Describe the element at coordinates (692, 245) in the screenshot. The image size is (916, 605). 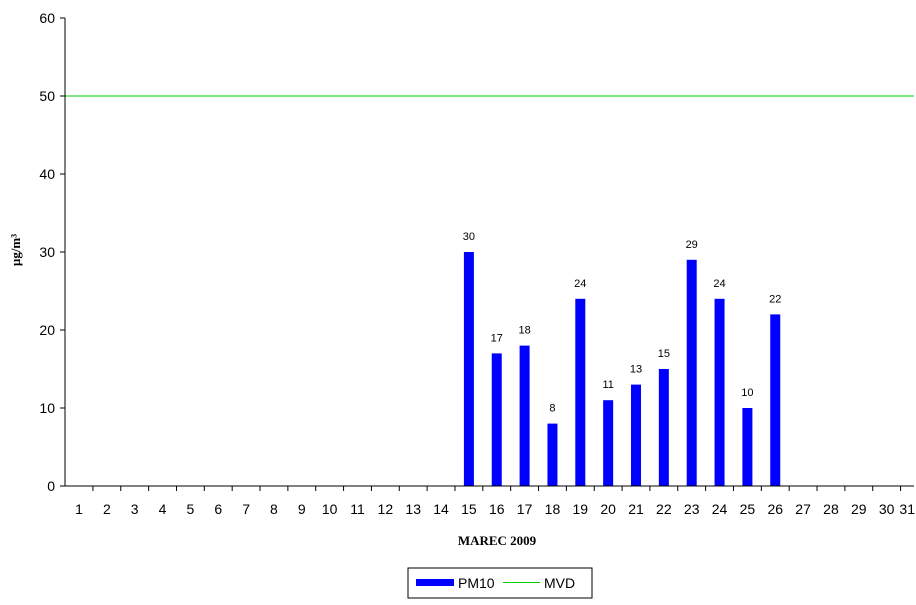
I see `bar-value-label: 29` at that location.